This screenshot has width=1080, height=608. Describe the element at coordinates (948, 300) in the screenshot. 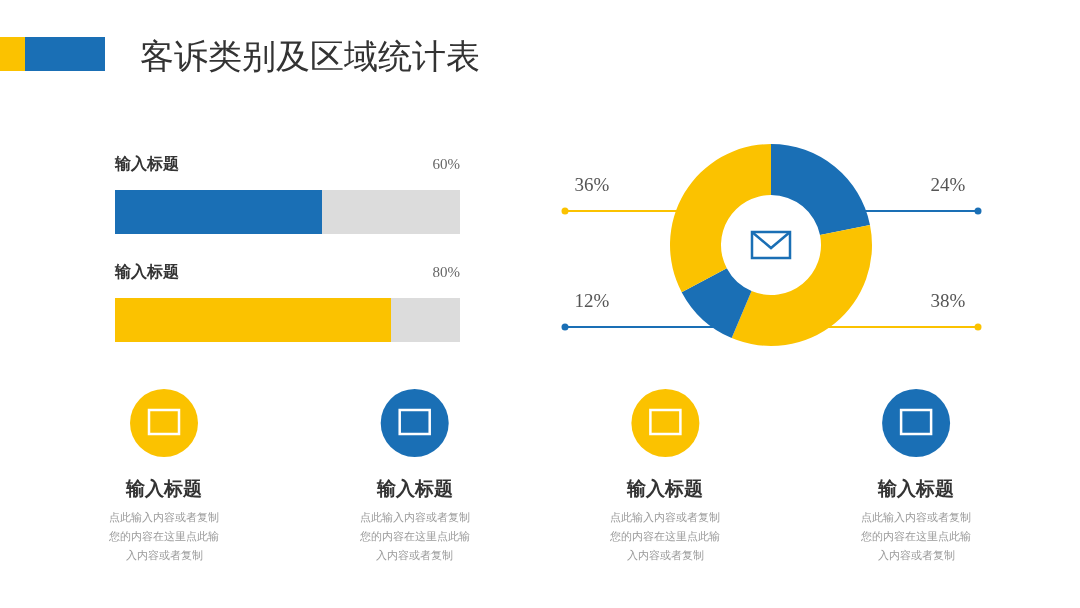

I see `data-label: 38%` at that location.